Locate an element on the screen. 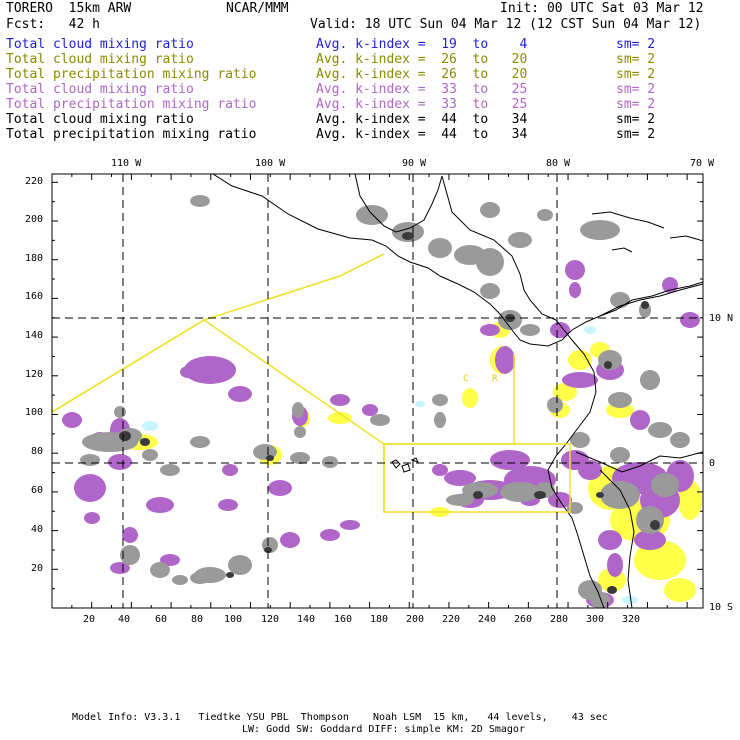 The height and width of the screenshot is (740, 740). y-tick-label: 20 is located at coordinates (37, 568).